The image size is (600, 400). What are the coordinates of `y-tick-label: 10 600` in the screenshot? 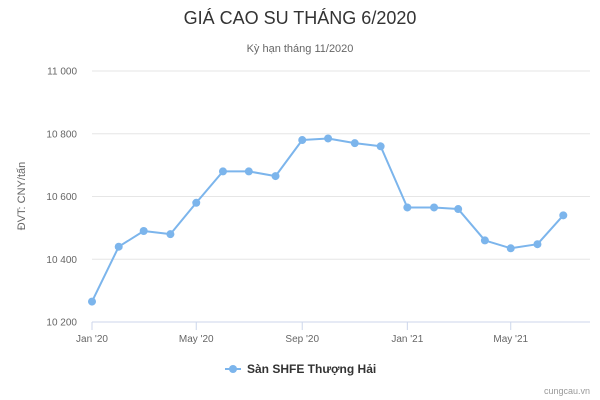 It's located at (61, 197).